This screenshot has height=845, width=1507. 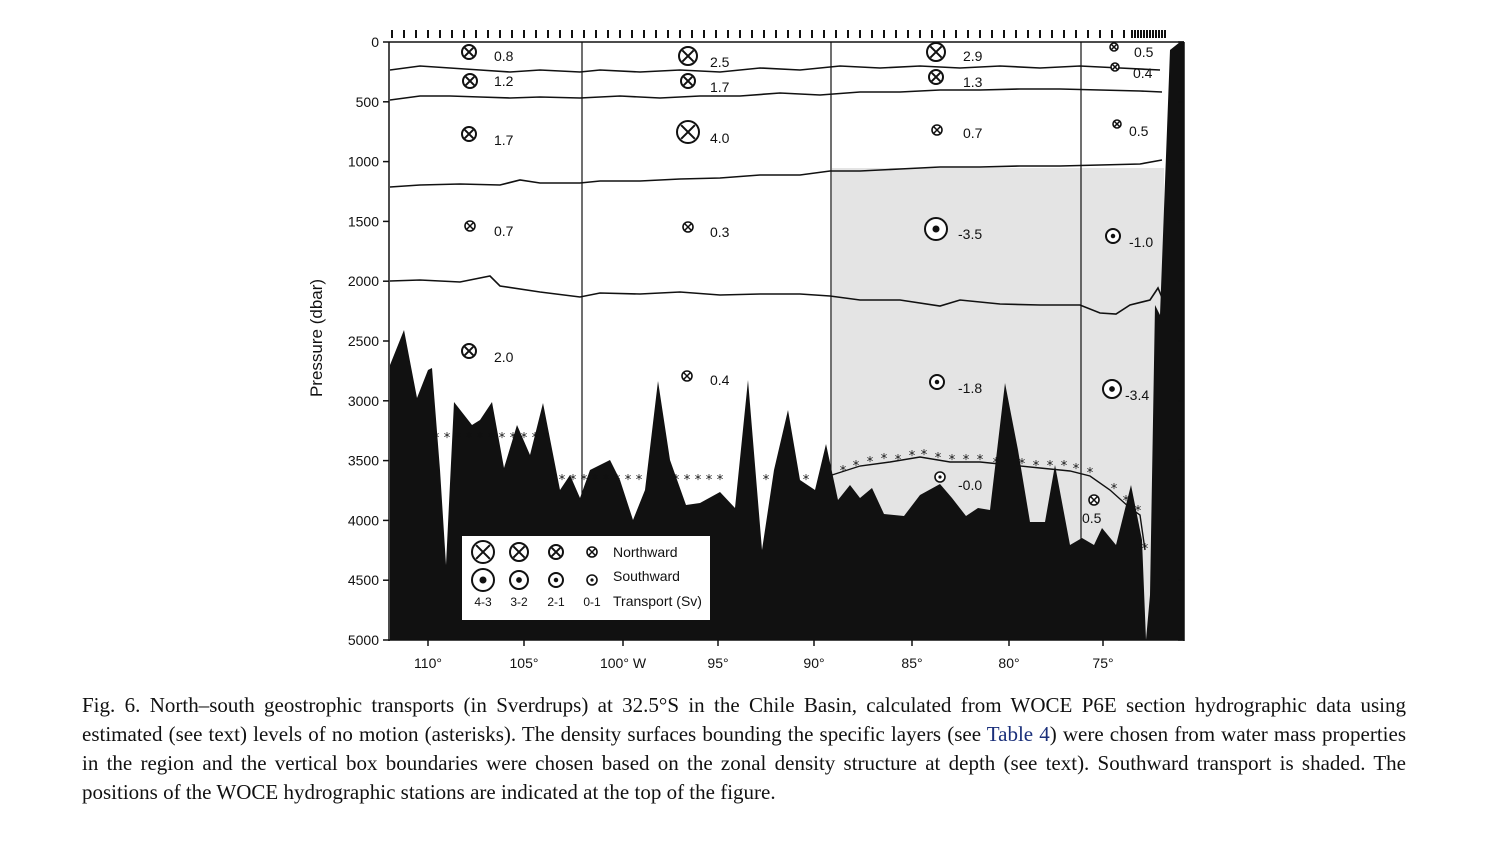 I want to click on x-tick-label: 75°, so click(x=1102, y=663).